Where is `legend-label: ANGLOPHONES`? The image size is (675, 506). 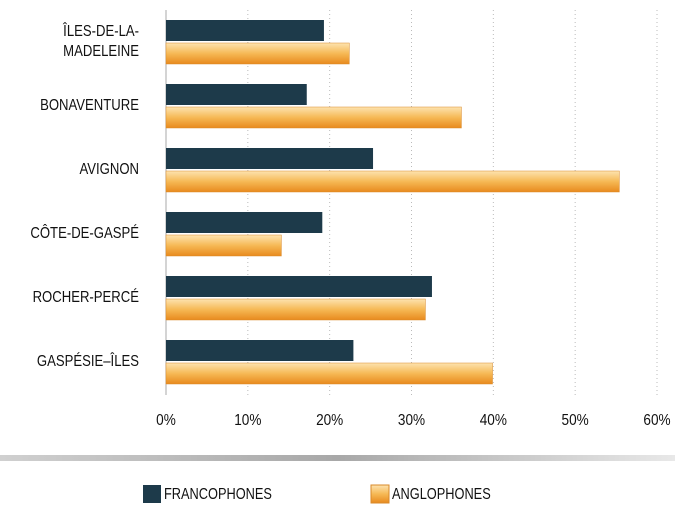 legend-label: ANGLOPHONES is located at coordinates (441, 495).